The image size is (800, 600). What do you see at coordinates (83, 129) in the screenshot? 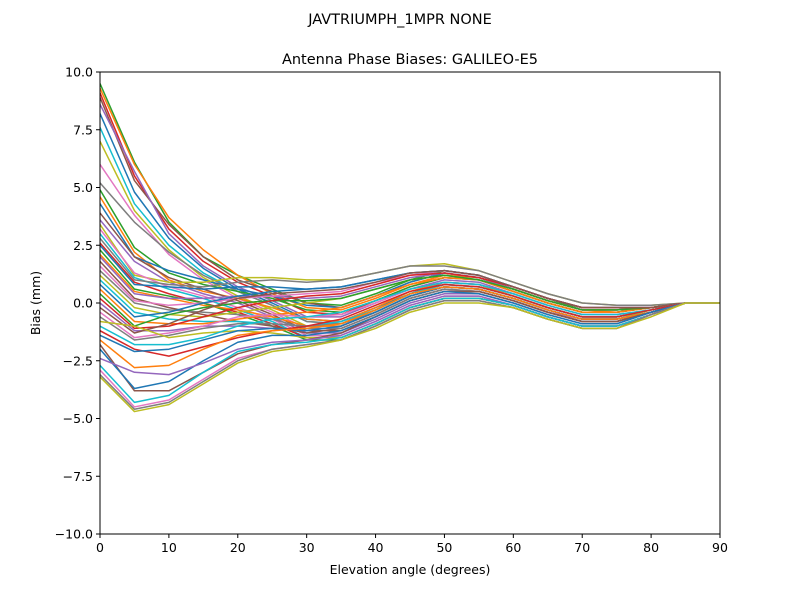
I see `y-tick-label: 7.5` at bounding box center [83, 129].